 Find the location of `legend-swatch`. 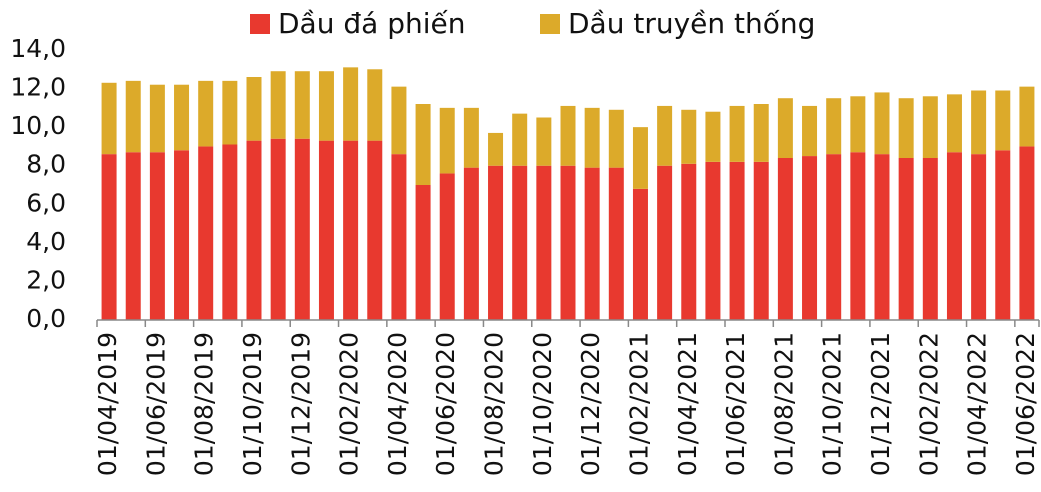

legend-swatch is located at coordinates (550, 24).